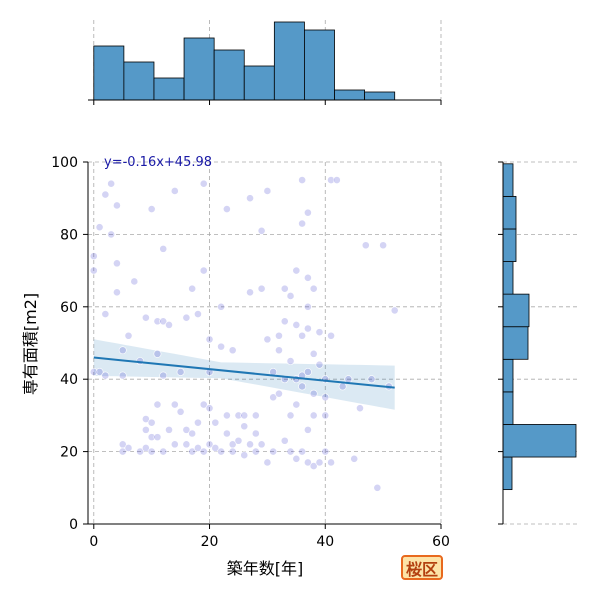 The width and height of the screenshot is (600, 604). Describe the element at coordinates (64, 163) in the screenshot. I see `y-tick-label: 100` at that location.